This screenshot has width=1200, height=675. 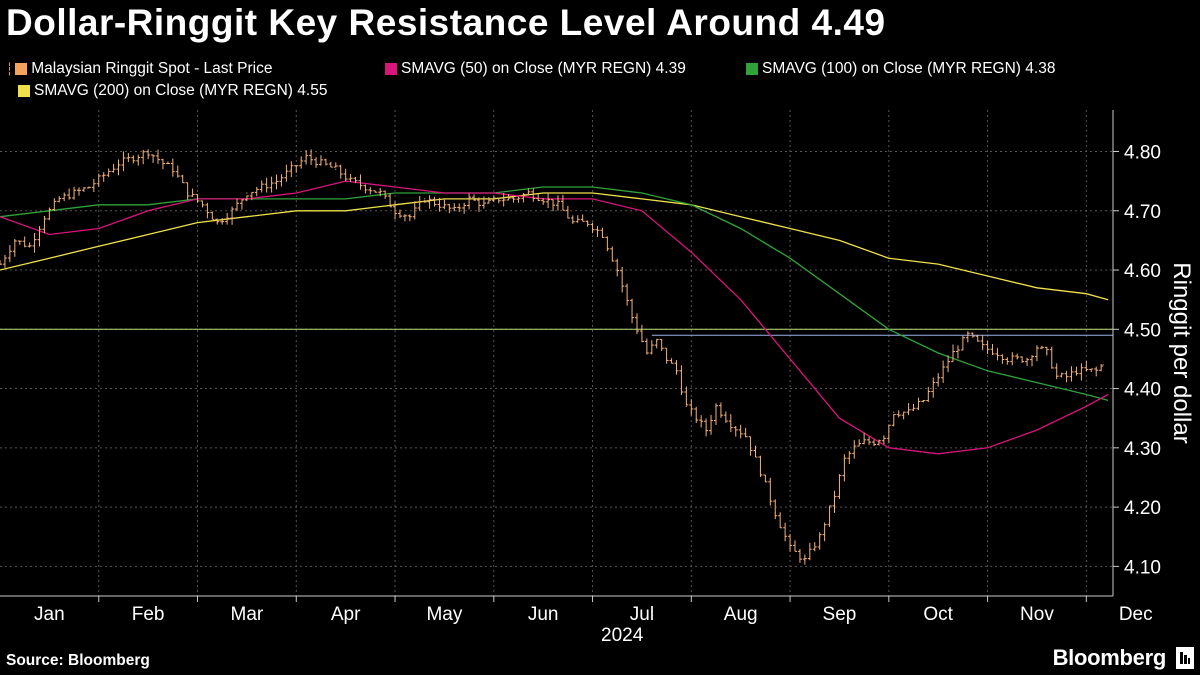 What do you see at coordinates (21, 69) in the screenshot?
I see `legend-swatch-spot` at bounding box center [21, 69].